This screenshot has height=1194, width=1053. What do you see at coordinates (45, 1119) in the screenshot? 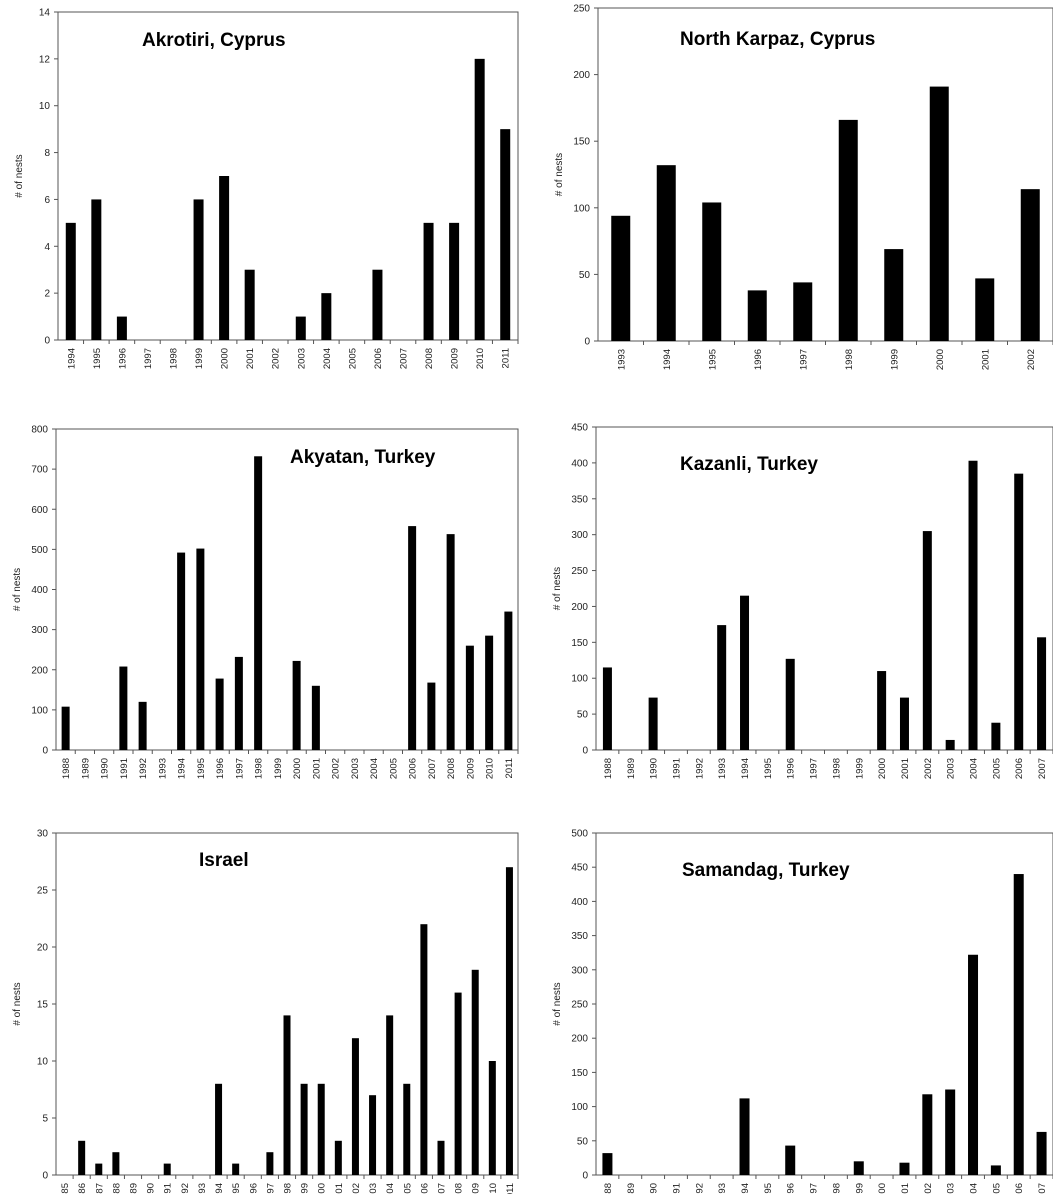
I see `y-tick-label: 5` at bounding box center [45, 1119].